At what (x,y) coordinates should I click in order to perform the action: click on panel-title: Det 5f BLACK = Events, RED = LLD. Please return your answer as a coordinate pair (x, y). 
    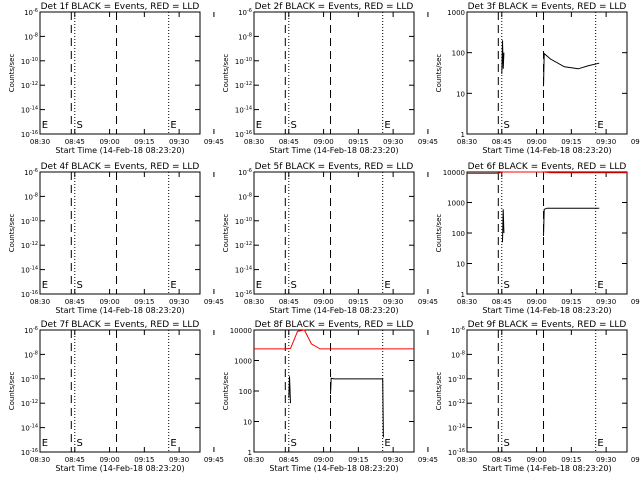
    Looking at the image, I should click on (334, 167).